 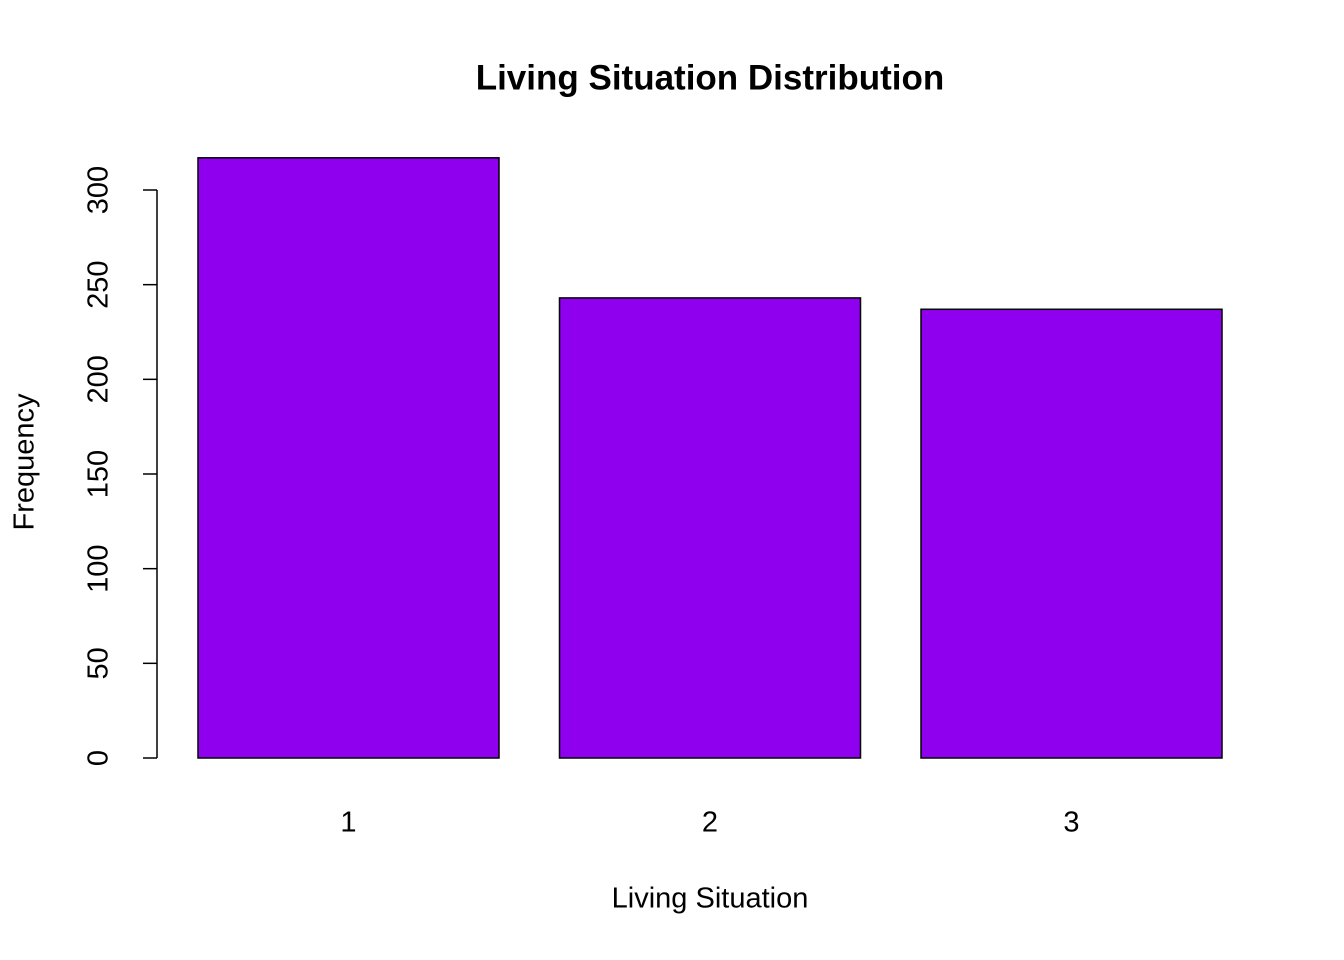 I want to click on y-tick-label: 100, so click(x=99, y=568).